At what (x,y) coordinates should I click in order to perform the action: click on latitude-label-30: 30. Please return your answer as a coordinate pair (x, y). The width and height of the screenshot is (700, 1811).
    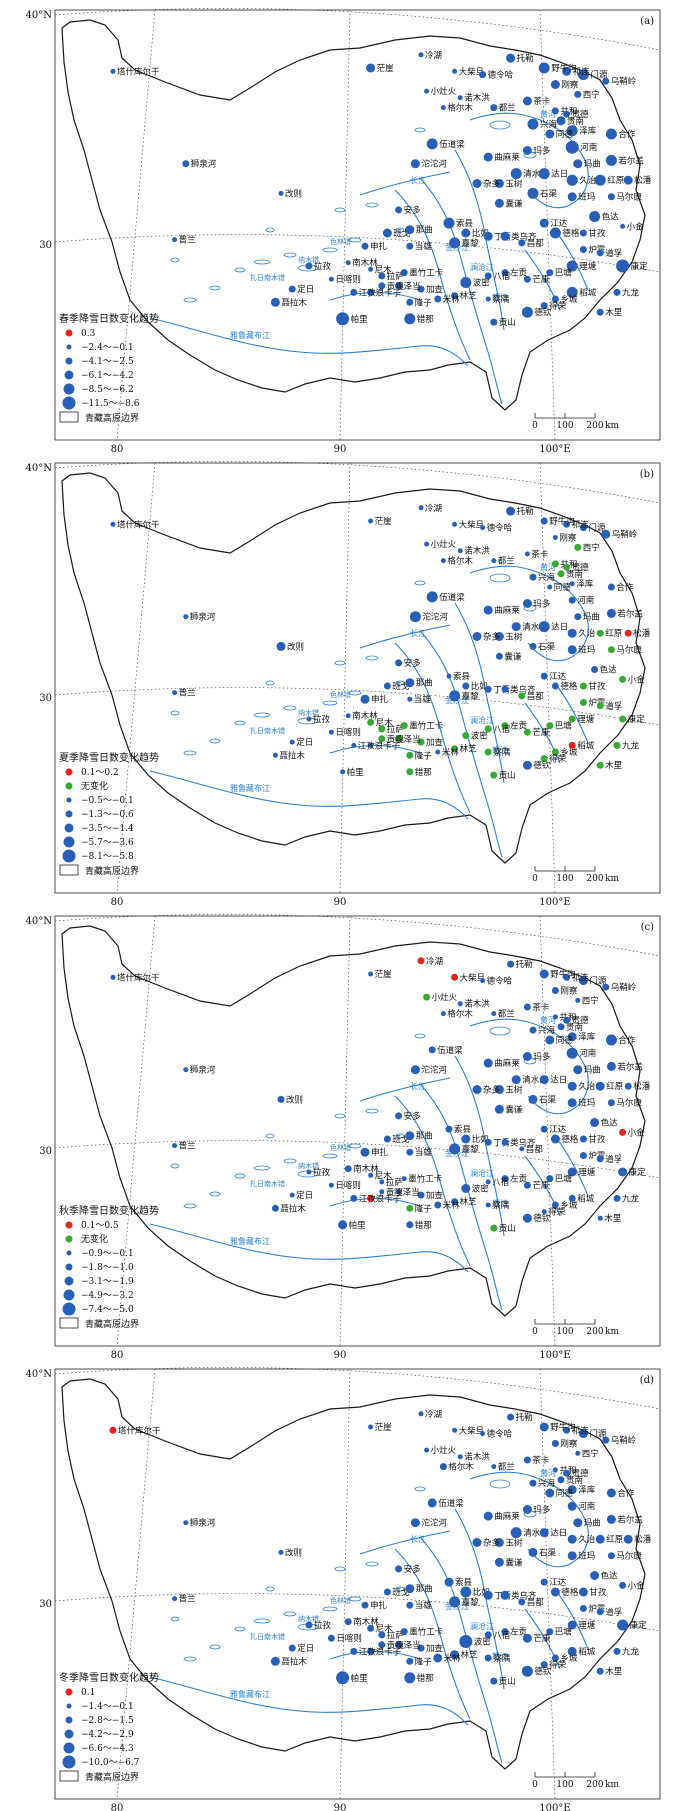
    Looking at the image, I should click on (45, 245).